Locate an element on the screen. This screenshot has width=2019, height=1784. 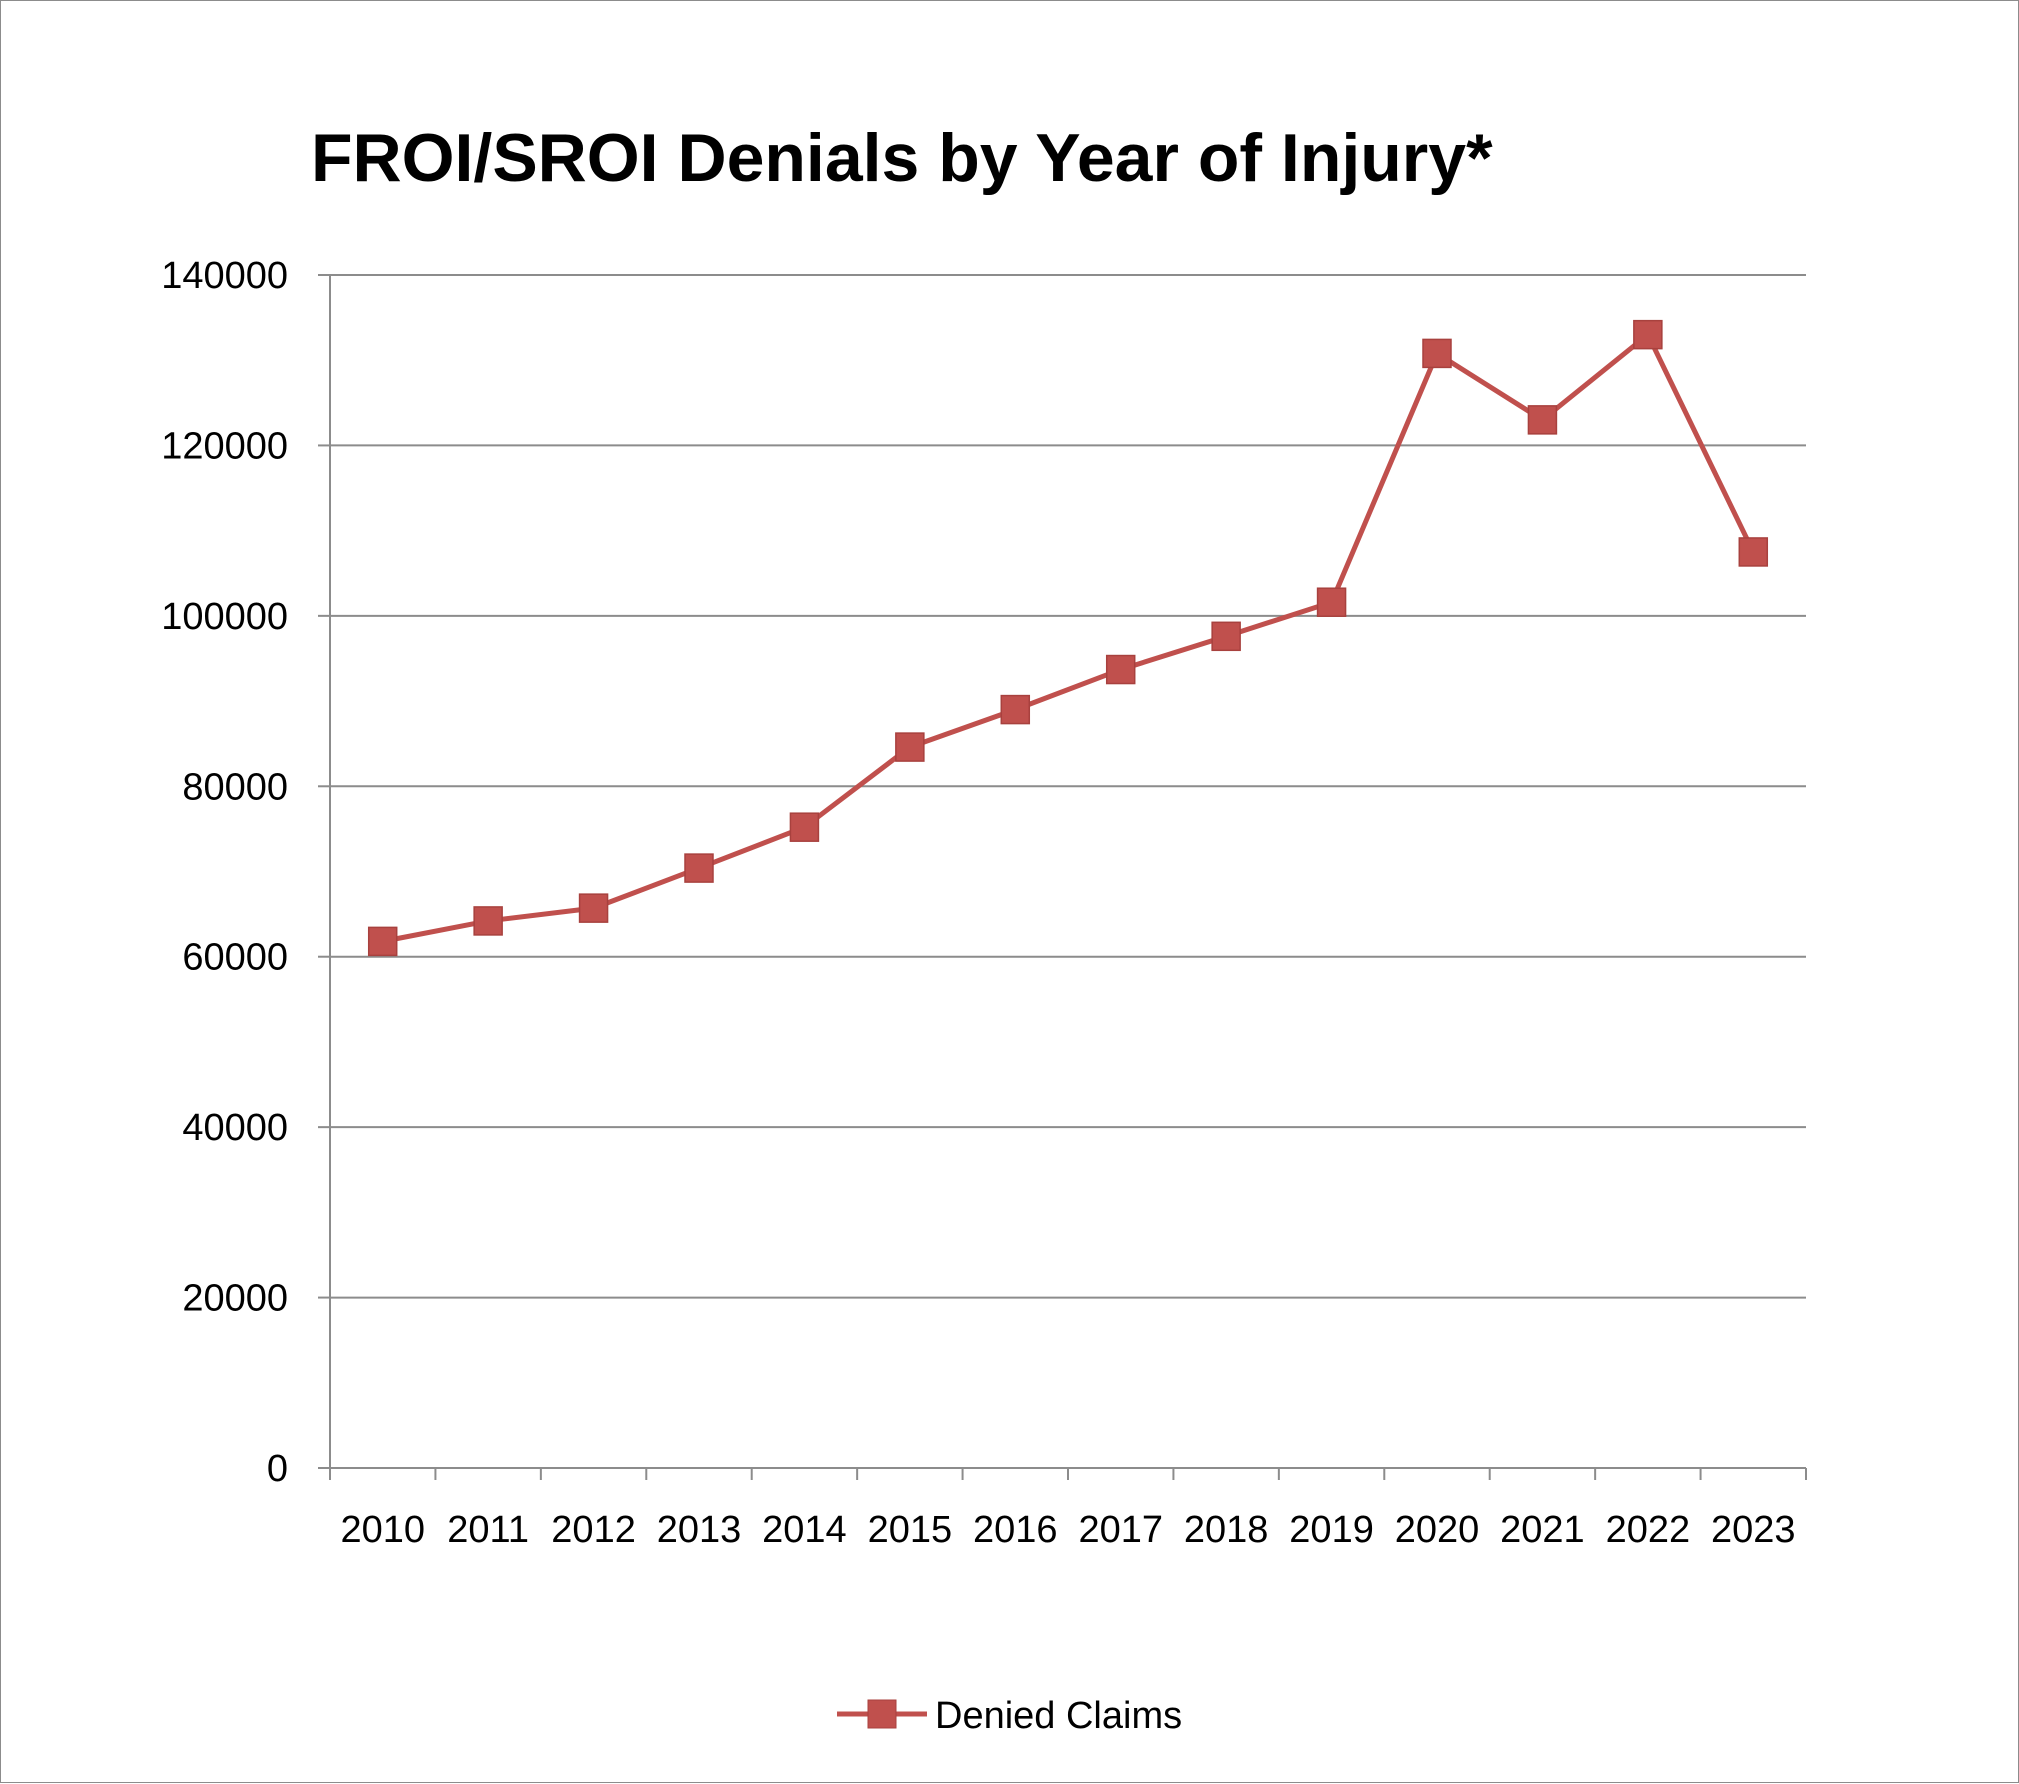
legend: Denied Claims is located at coordinates (1009, 1716).